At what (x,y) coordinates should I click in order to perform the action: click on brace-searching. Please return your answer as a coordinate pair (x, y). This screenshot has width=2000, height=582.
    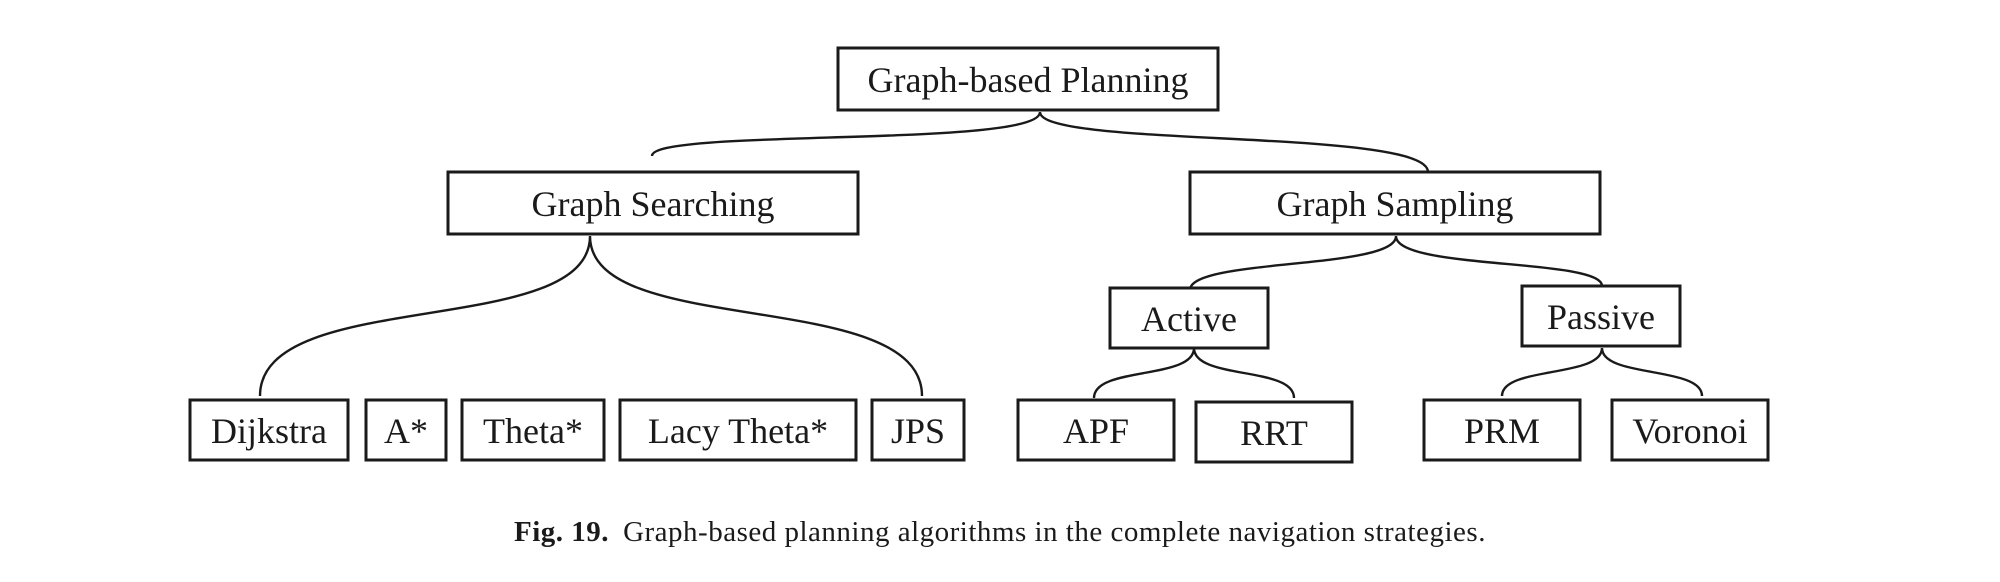
    Looking at the image, I should click on (591, 316).